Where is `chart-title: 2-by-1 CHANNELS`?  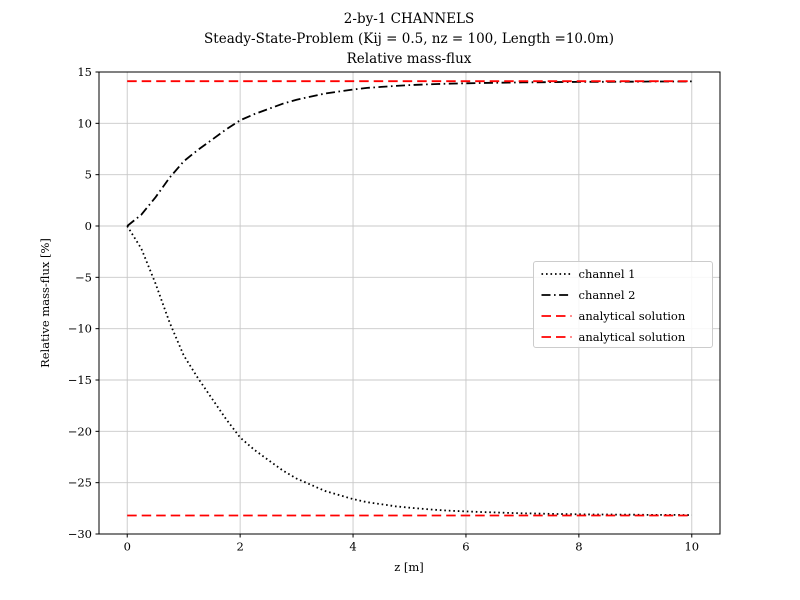 chart-title: 2-by-1 CHANNELS is located at coordinates (409, 19).